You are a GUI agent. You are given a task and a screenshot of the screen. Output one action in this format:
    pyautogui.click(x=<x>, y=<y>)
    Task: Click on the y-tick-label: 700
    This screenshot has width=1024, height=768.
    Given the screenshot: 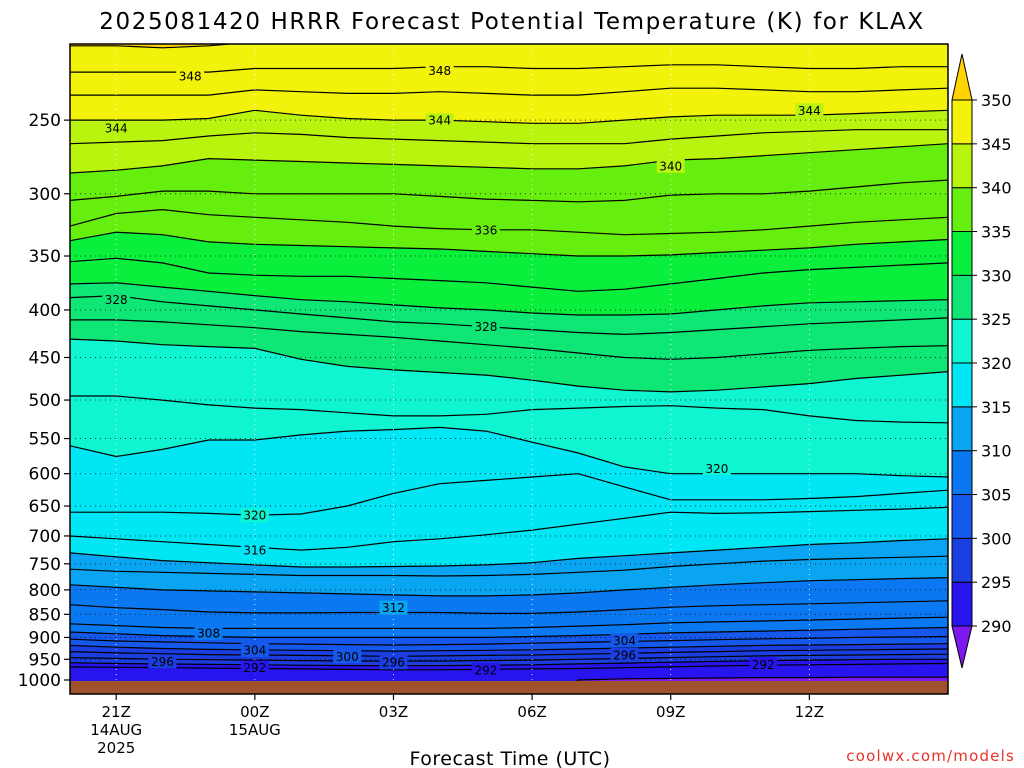 What is the action you would take?
    pyautogui.click(x=45, y=537)
    